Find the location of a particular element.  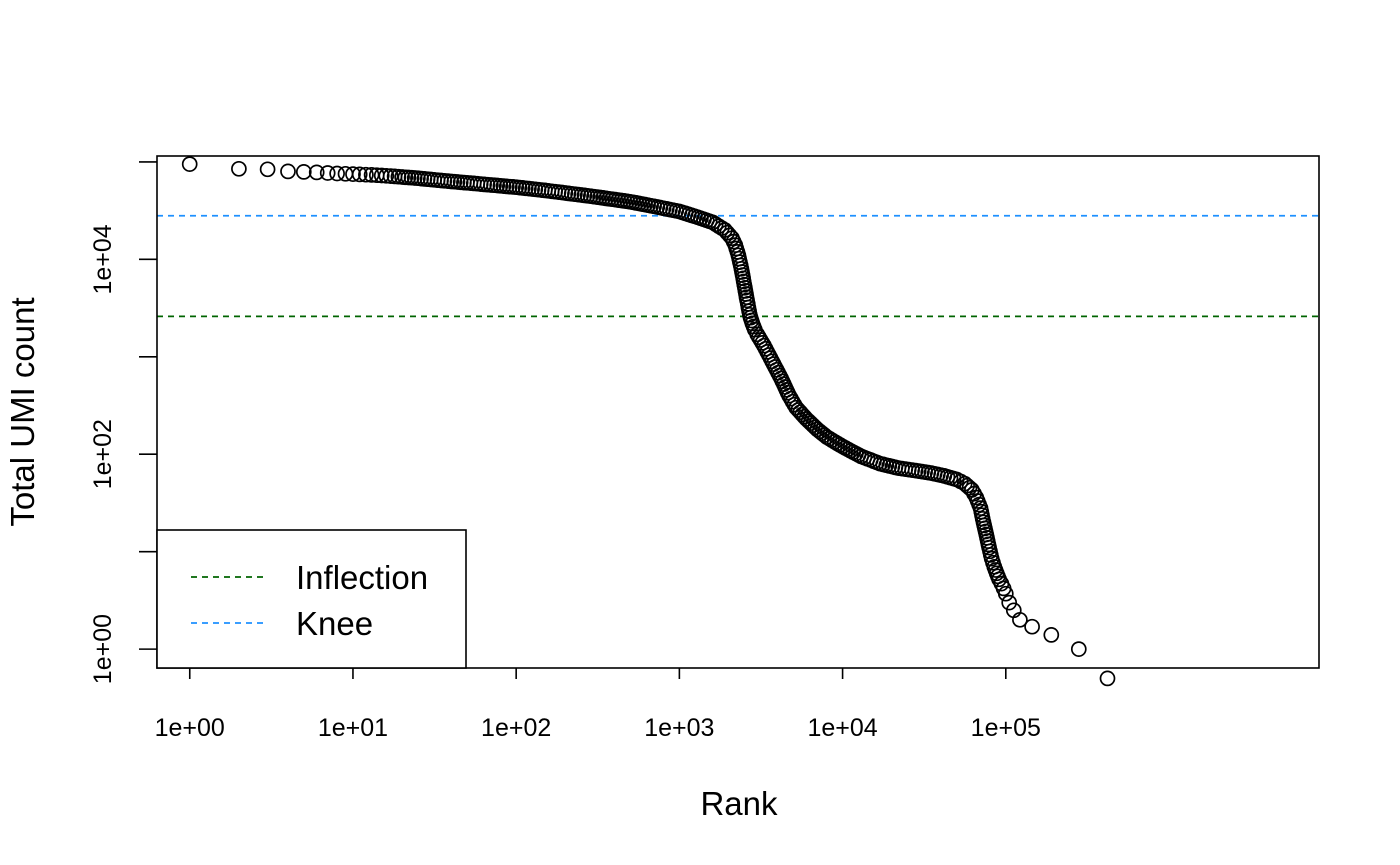

x-axis: 1e+00 1e+01 1e+02 1e+03 1e+04 1e+05 is located at coordinates (598, 705).